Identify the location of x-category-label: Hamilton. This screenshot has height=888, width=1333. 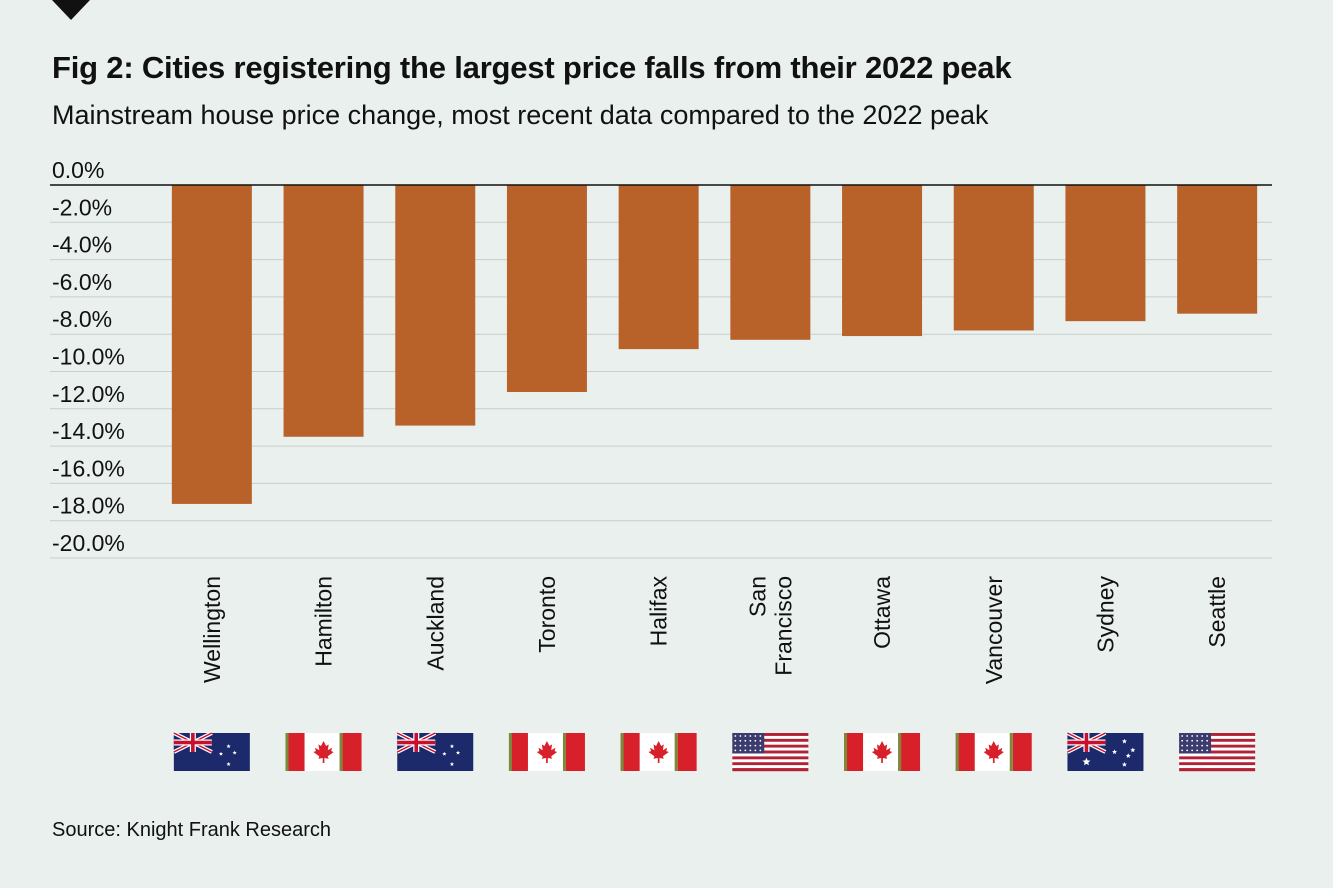
(324, 621).